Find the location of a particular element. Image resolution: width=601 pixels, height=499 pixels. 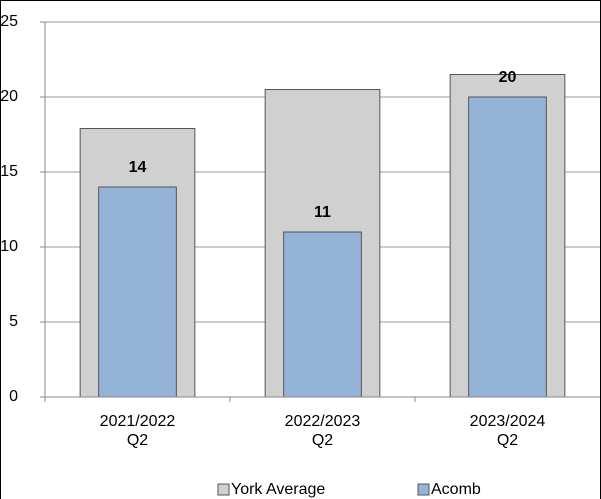

y-tick-label: 10 is located at coordinates (9, 246).